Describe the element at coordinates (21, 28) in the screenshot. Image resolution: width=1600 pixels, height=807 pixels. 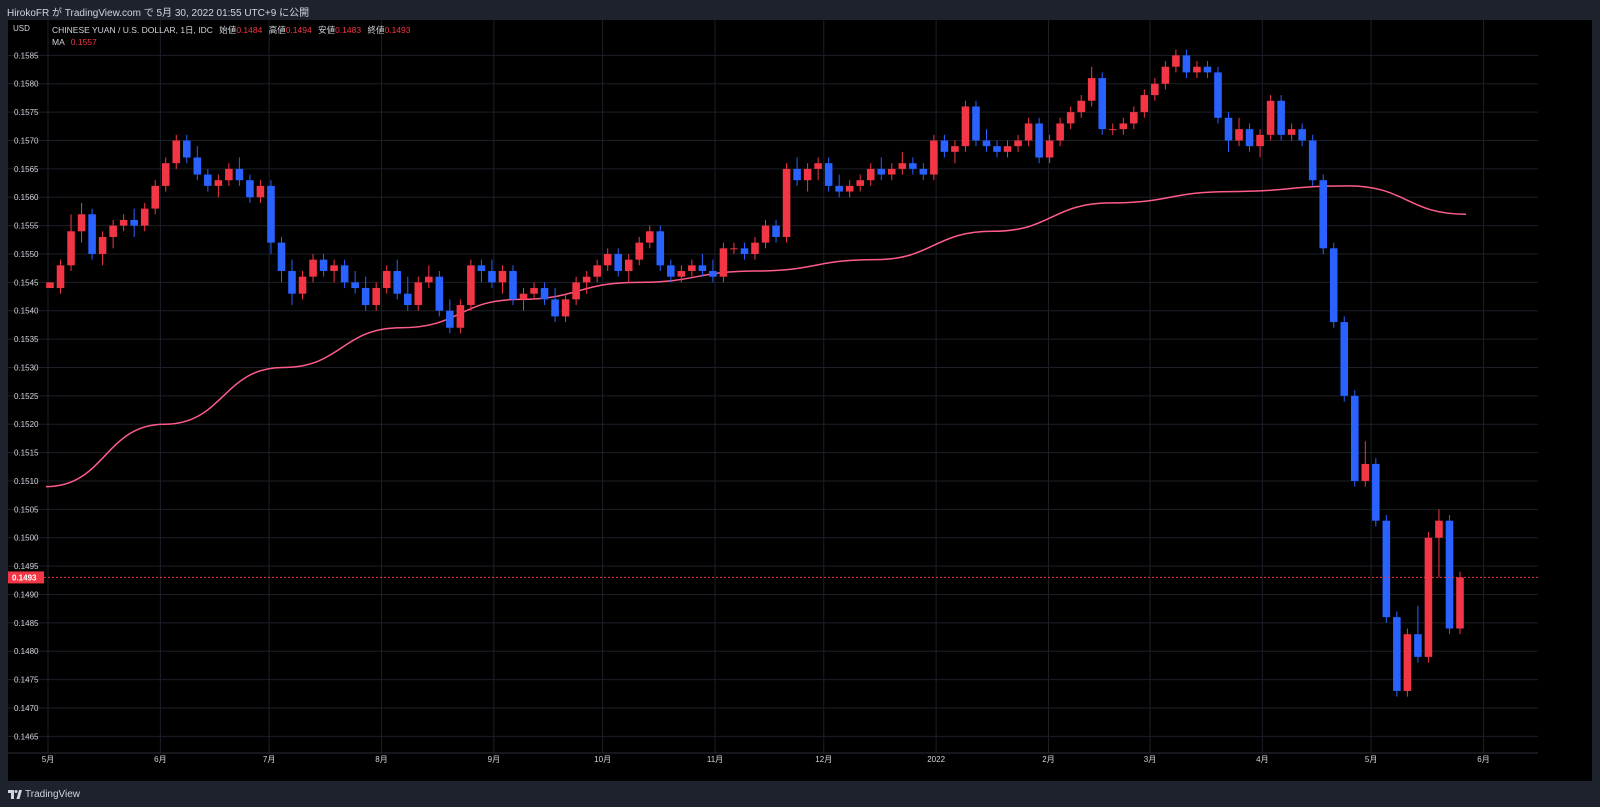
I see `axis-currency-label: USD` at that location.